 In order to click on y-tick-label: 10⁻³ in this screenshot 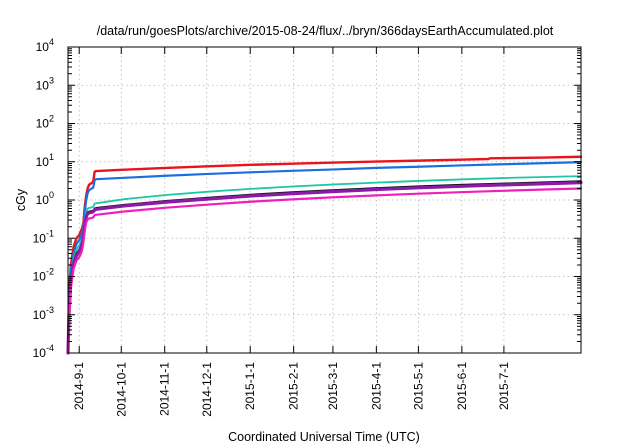, I will do `click(43, 313)`.